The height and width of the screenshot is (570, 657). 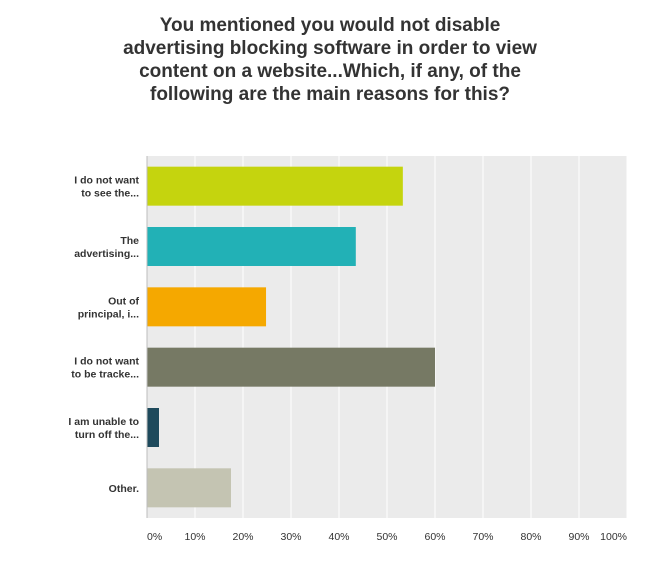 I want to click on x-tick-labels: 0% 10% 20% 30% 40% 50% 60% 70% 80% 90% 100%, so click(x=387, y=537).